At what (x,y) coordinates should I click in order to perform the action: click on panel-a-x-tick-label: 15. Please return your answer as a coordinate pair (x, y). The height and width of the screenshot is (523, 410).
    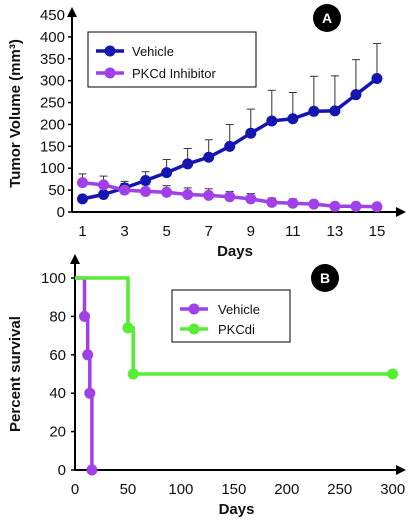
    Looking at the image, I should click on (377, 231).